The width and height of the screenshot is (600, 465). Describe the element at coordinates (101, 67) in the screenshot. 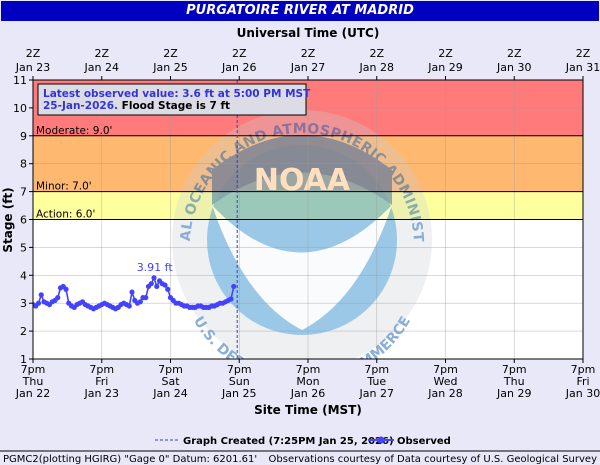

I see `top-tick-date: Jan 24` at that location.